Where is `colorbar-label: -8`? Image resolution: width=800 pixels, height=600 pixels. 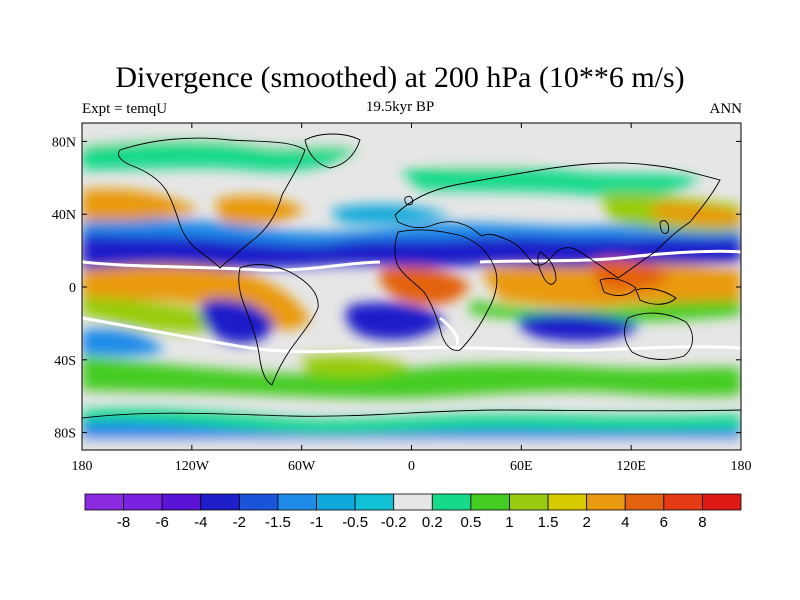
colorbar-label: -8 is located at coordinates (123, 522).